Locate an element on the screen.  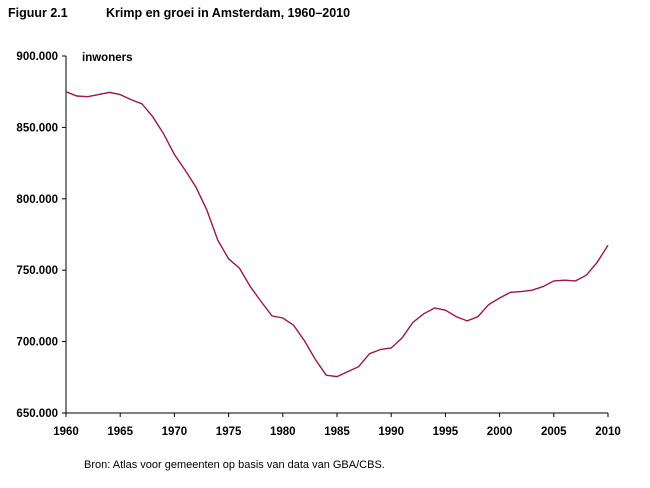
x-tick-label: 2005 is located at coordinates (554, 432).